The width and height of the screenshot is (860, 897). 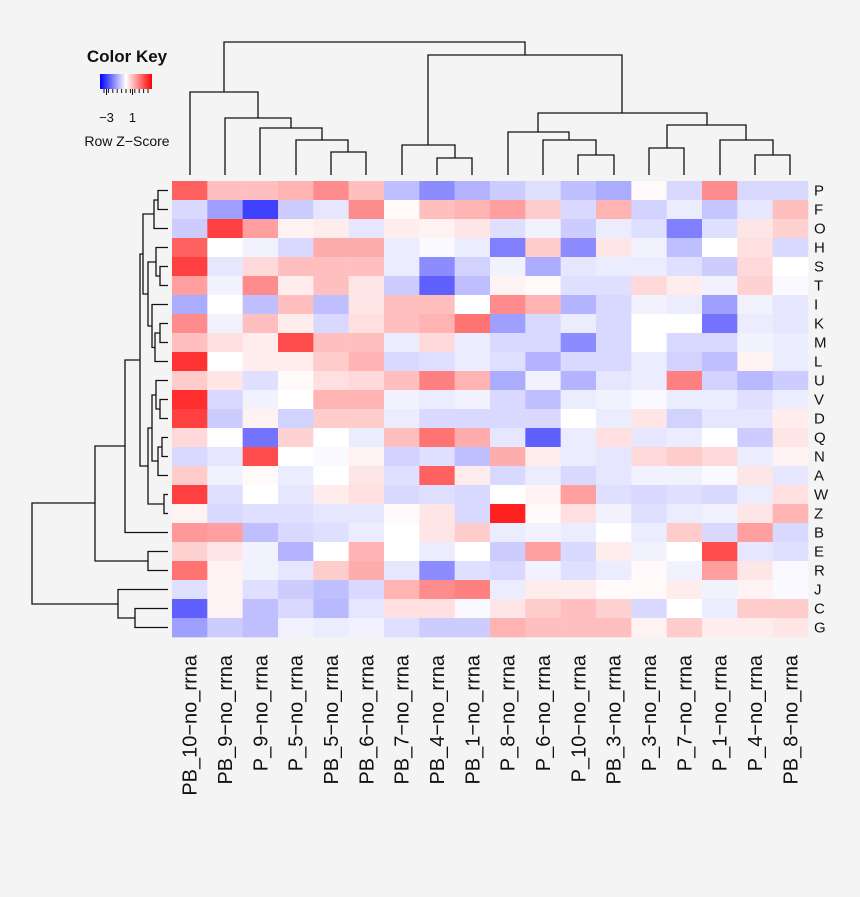 What do you see at coordinates (191, 725) in the screenshot?
I see `column-label: PB_10−no_rrna` at bounding box center [191, 725].